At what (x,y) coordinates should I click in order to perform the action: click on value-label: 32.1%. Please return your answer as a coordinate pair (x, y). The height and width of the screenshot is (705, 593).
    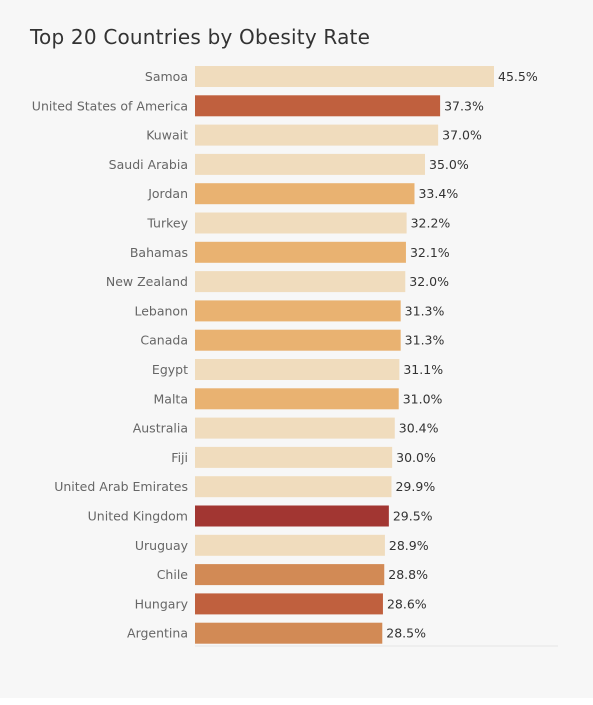
    Looking at the image, I should click on (430, 252).